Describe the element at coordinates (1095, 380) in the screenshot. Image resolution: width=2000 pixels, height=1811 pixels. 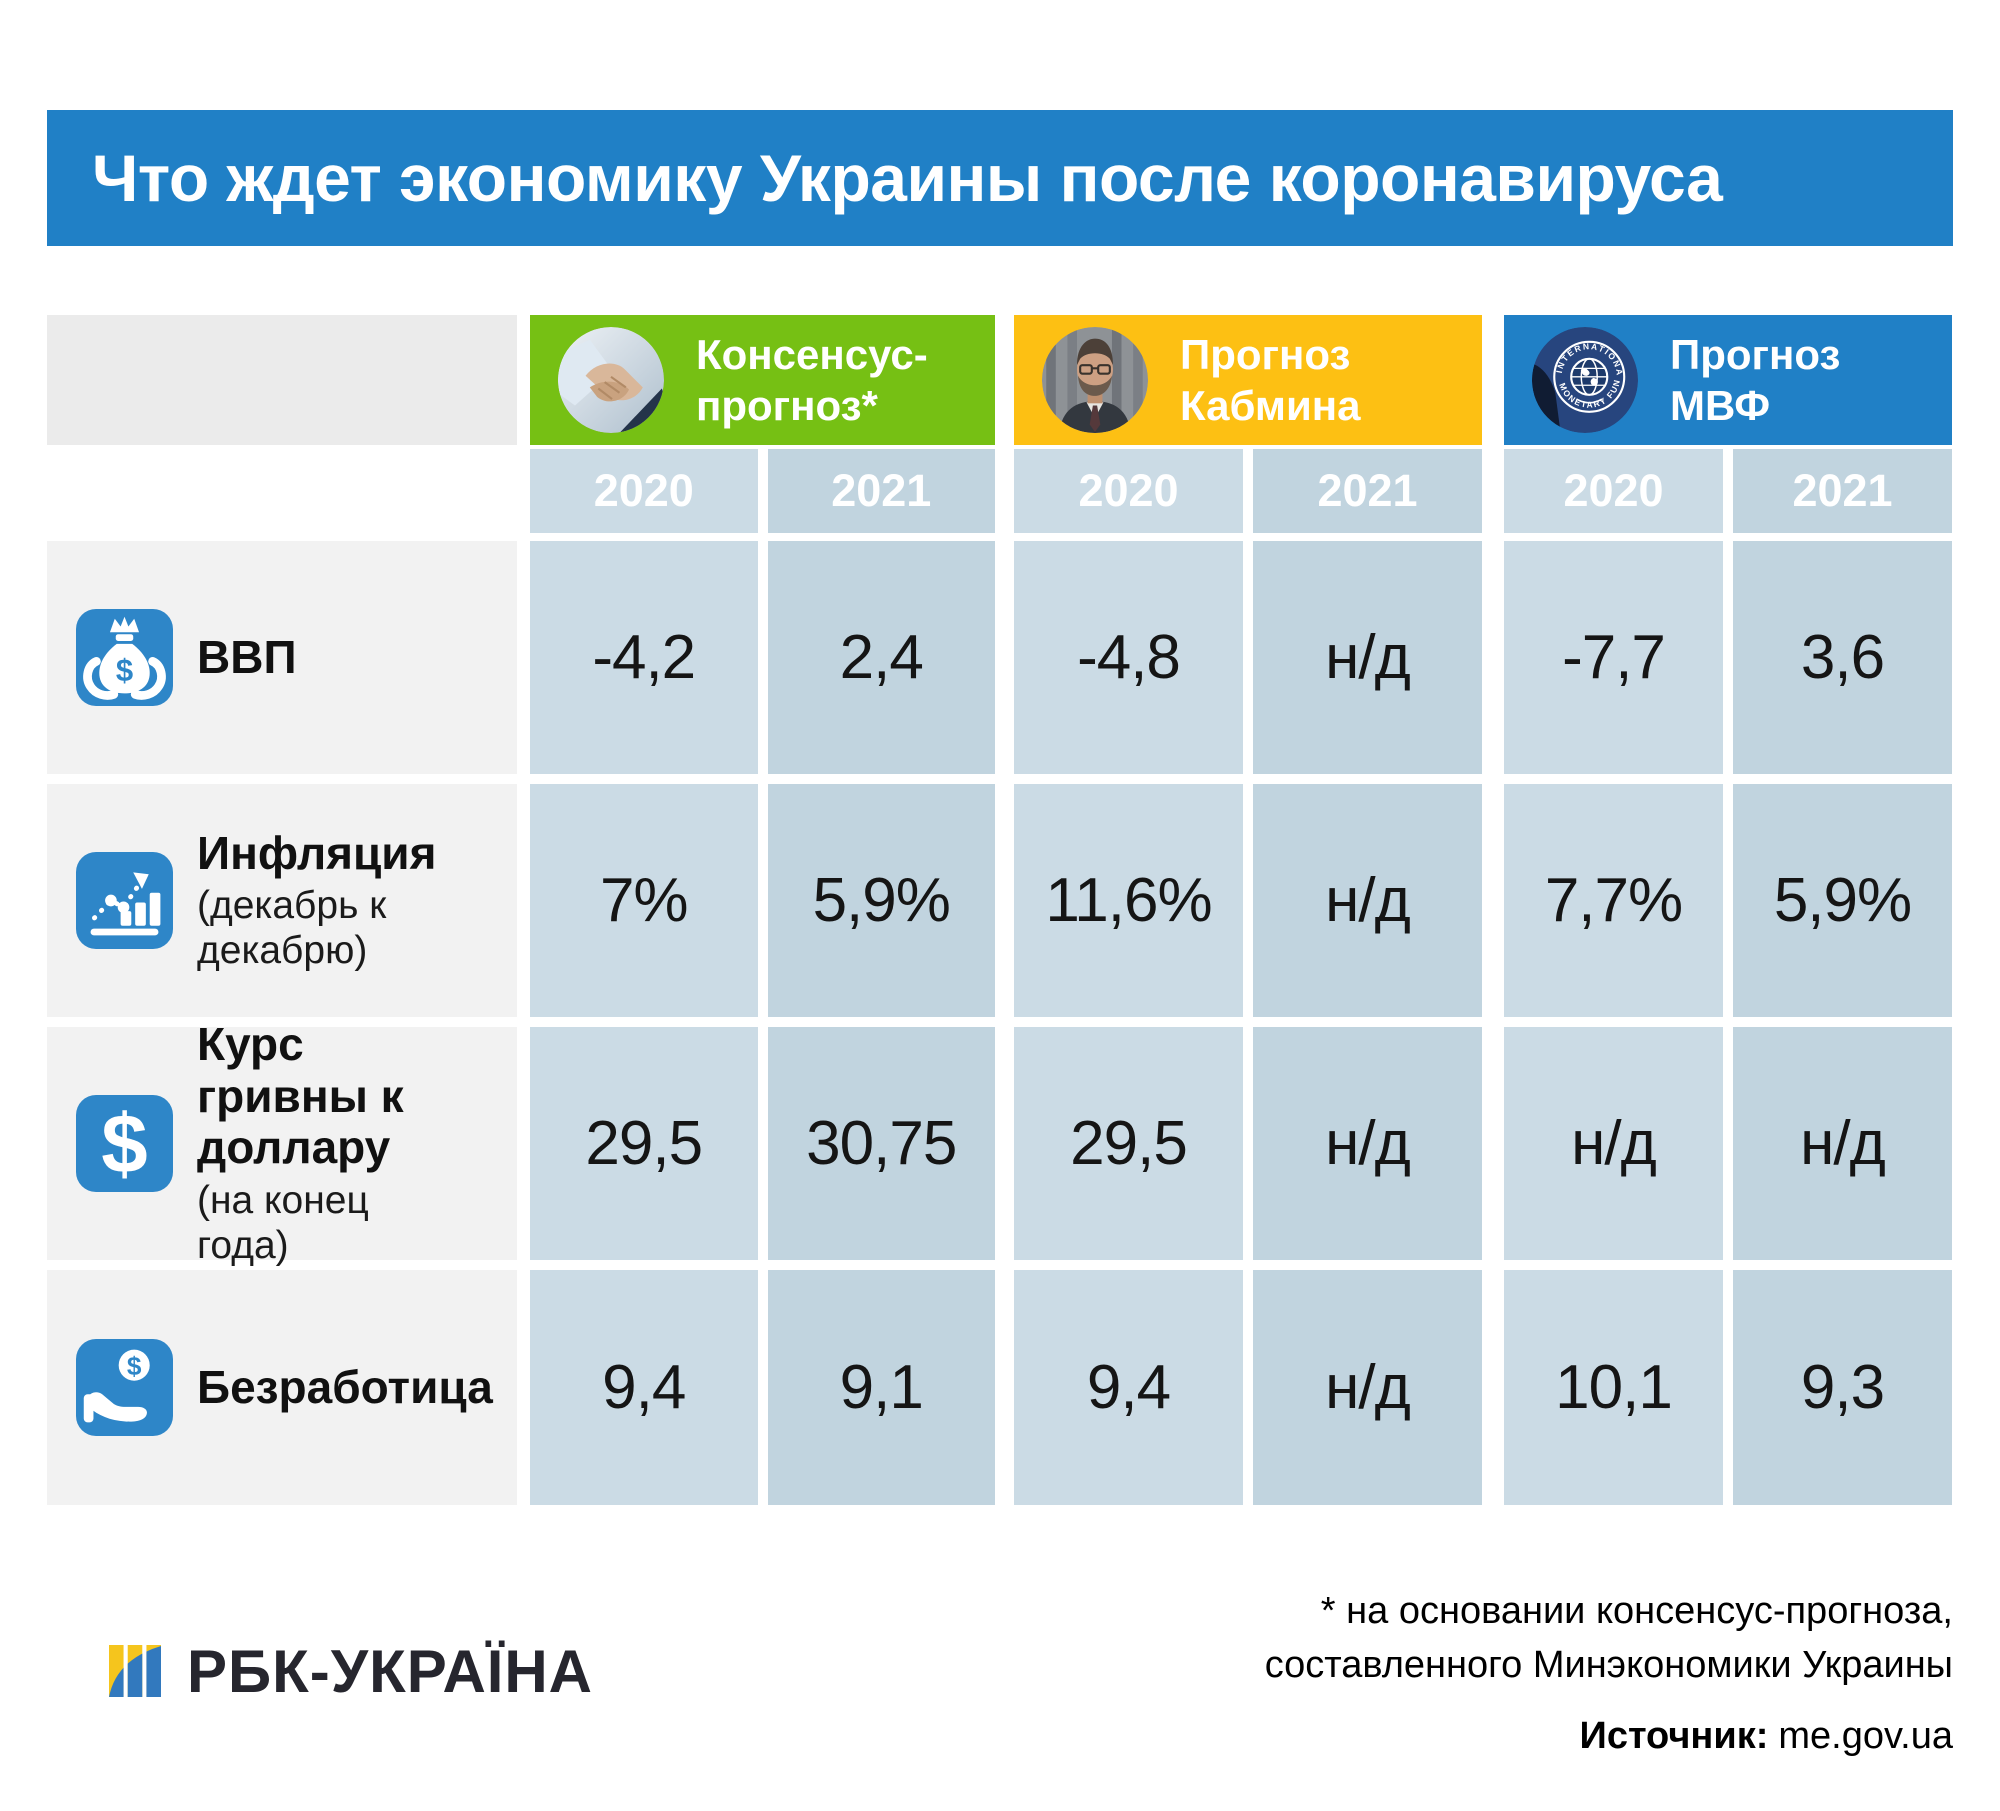
I see `shmyhal-photo` at that location.